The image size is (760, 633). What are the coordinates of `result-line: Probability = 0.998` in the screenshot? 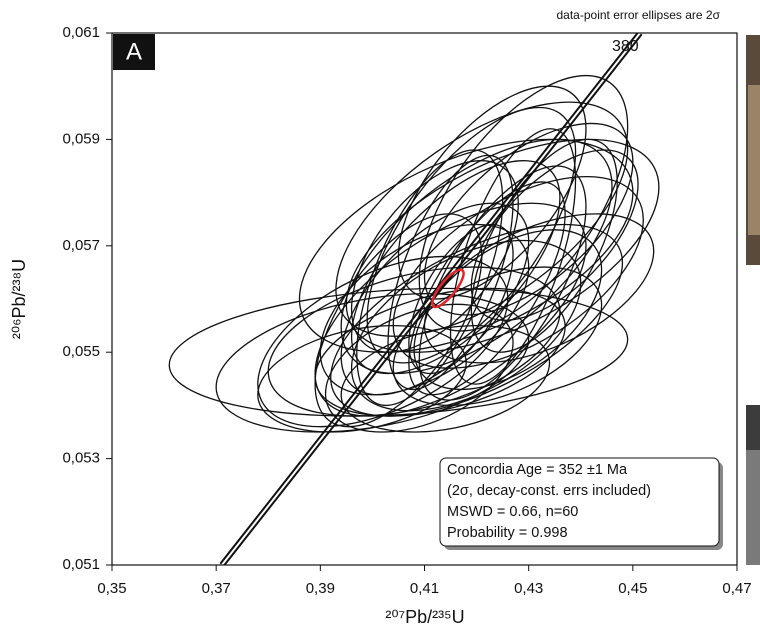 It's located at (507, 533).